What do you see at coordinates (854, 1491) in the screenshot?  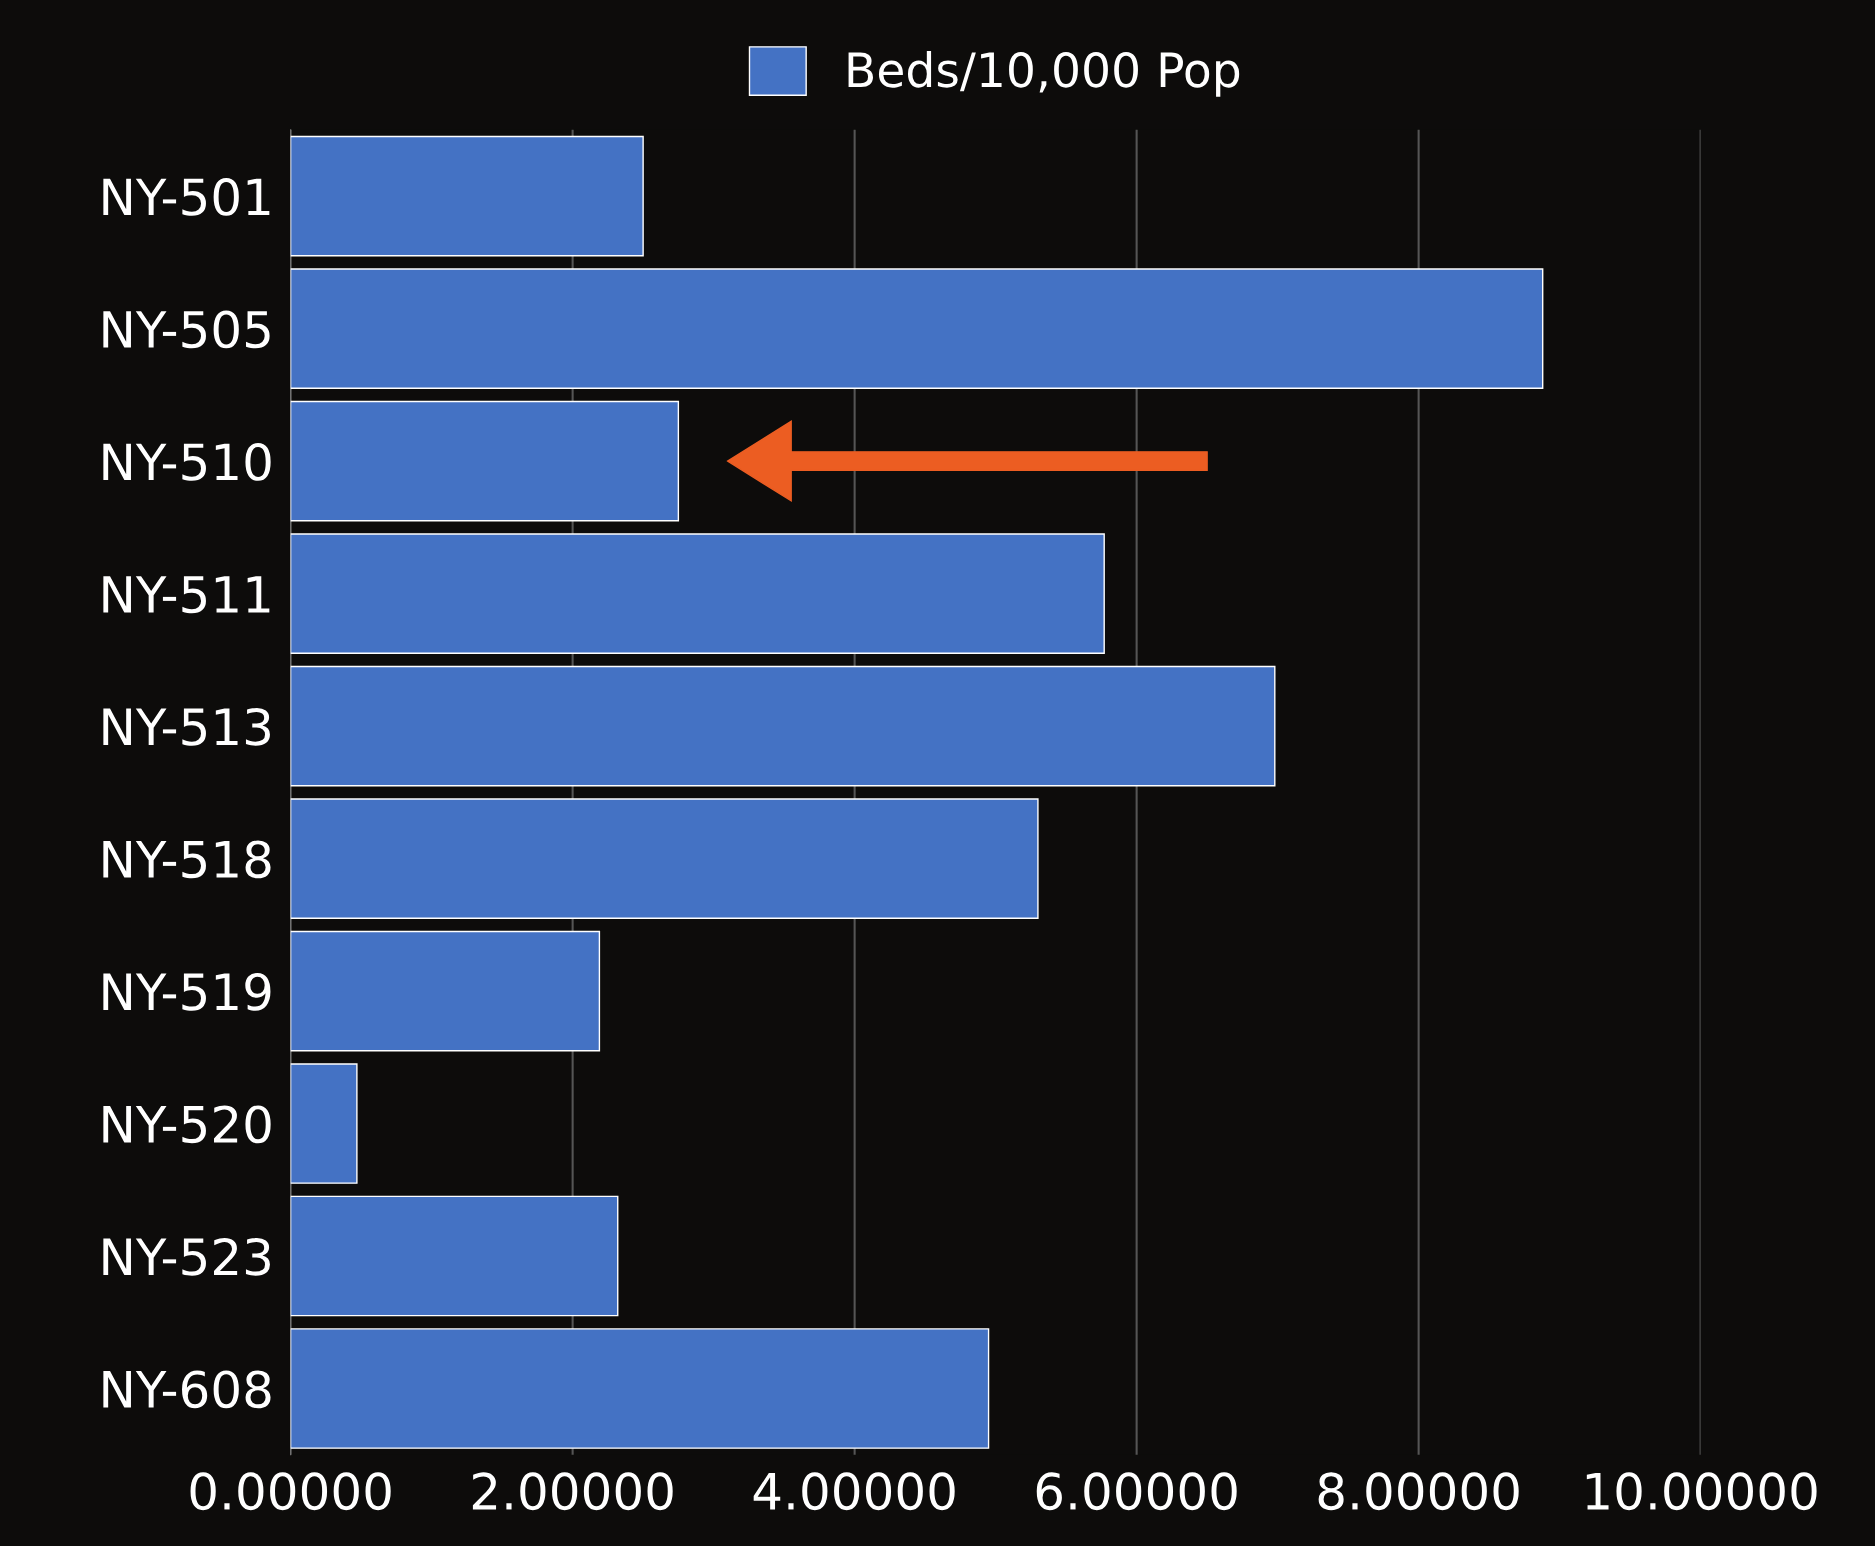 I see `x-tick-label: 4.00000` at bounding box center [854, 1491].